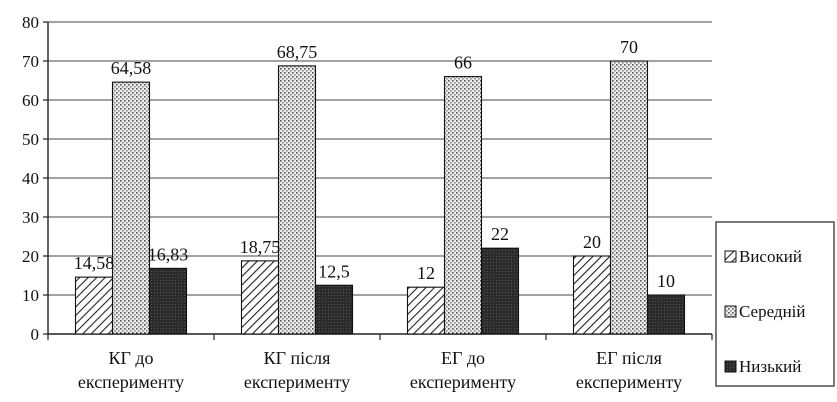 This screenshot has width=837, height=402. What do you see at coordinates (30, 178) in the screenshot?
I see `y-tick-label: 40` at bounding box center [30, 178].